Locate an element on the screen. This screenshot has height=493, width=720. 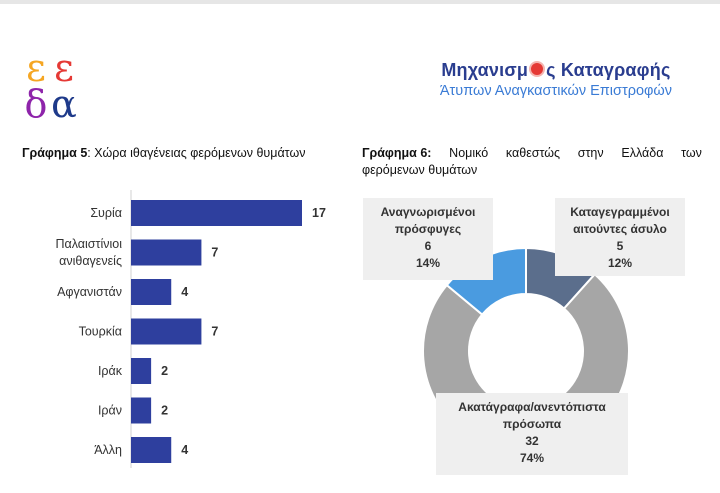
chart6-title-word: στην is located at coordinates (590, 153).